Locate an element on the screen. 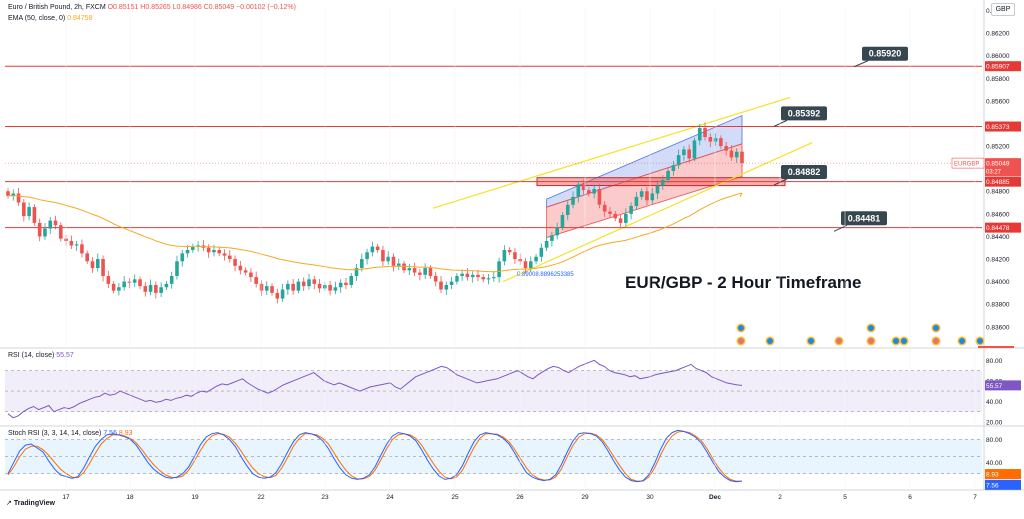 The height and width of the screenshot is (519, 1024). channel-annotation: 0.89008.8896253385 is located at coordinates (545, 275).